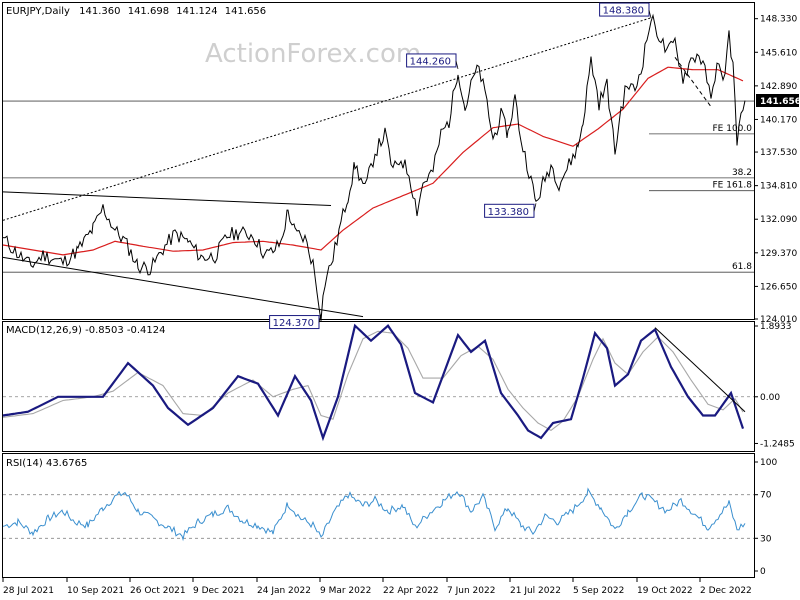 The width and height of the screenshot is (800, 600). What do you see at coordinates (765, 517) in the screenshot?
I see `rsi-axis-ticks: 100 70 30 0` at bounding box center [765, 517].